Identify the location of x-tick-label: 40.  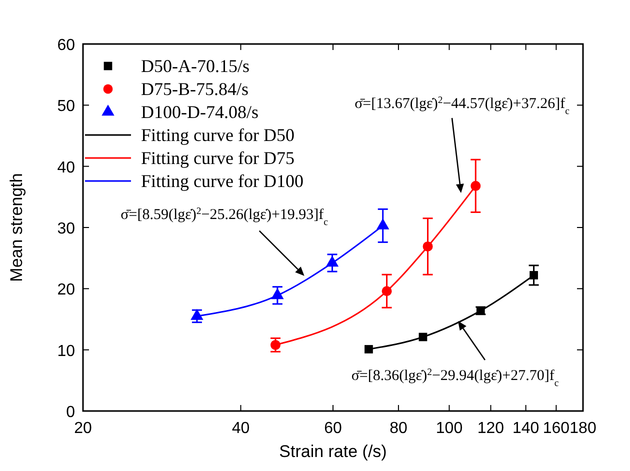
(241, 428).